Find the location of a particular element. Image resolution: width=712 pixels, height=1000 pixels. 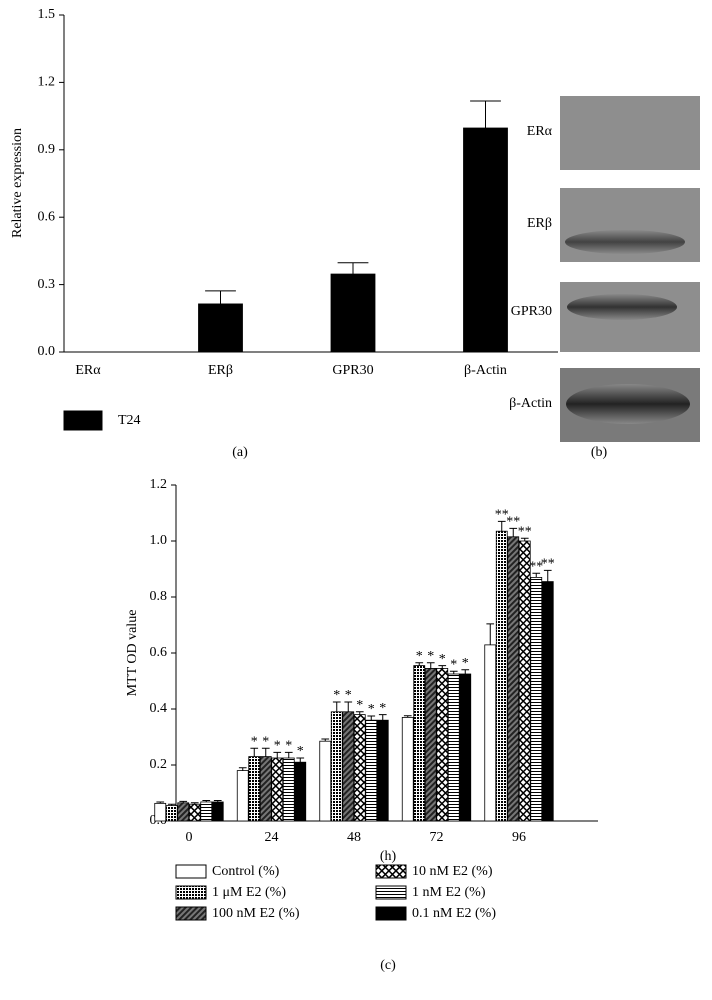

blot-label: ERβ is located at coordinates (539, 223).